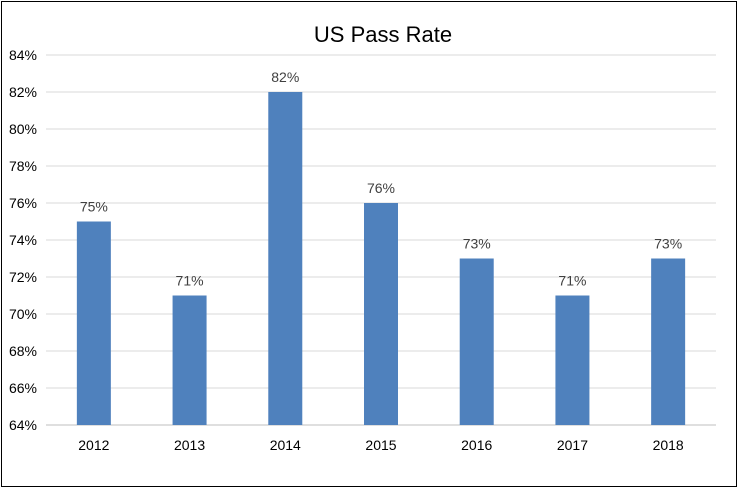  What do you see at coordinates (572, 360) in the screenshot?
I see `bar-2017` at bounding box center [572, 360].